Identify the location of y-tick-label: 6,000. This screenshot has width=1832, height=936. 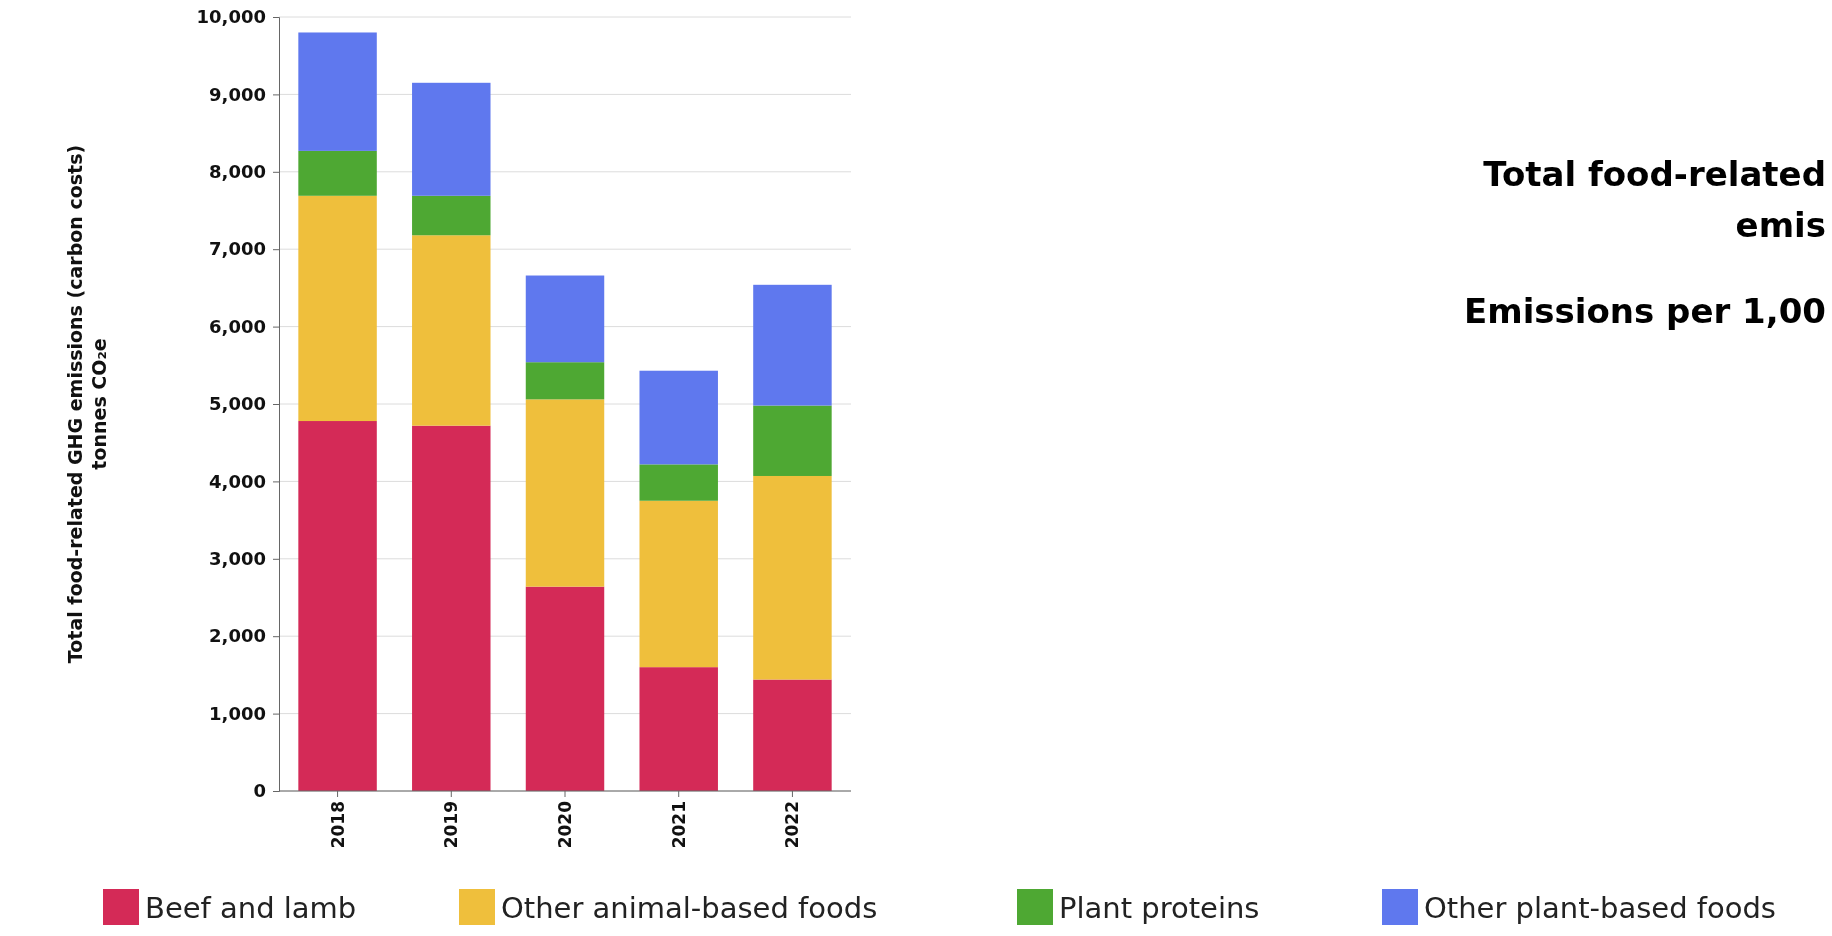
(237, 326).